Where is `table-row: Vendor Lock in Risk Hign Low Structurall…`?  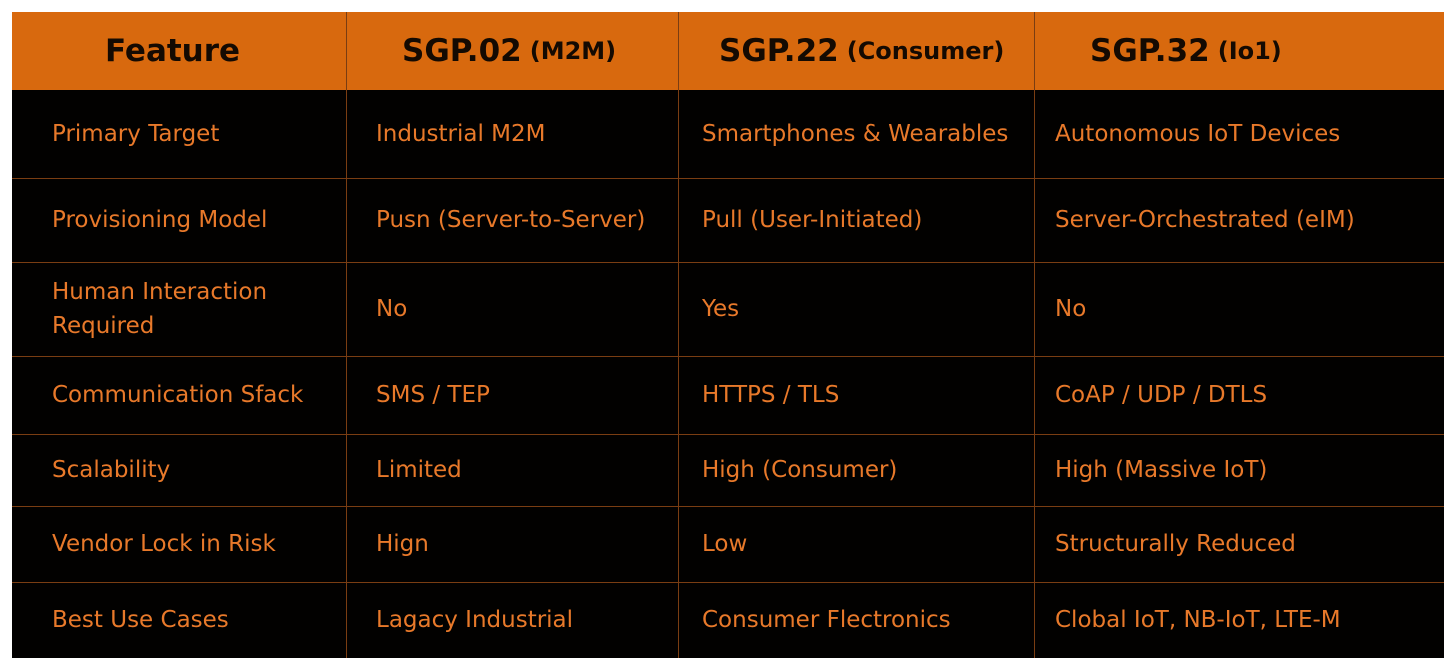
table-row: Vendor Lock in Risk Hign Low Structurall… is located at coordinates (728, 544).